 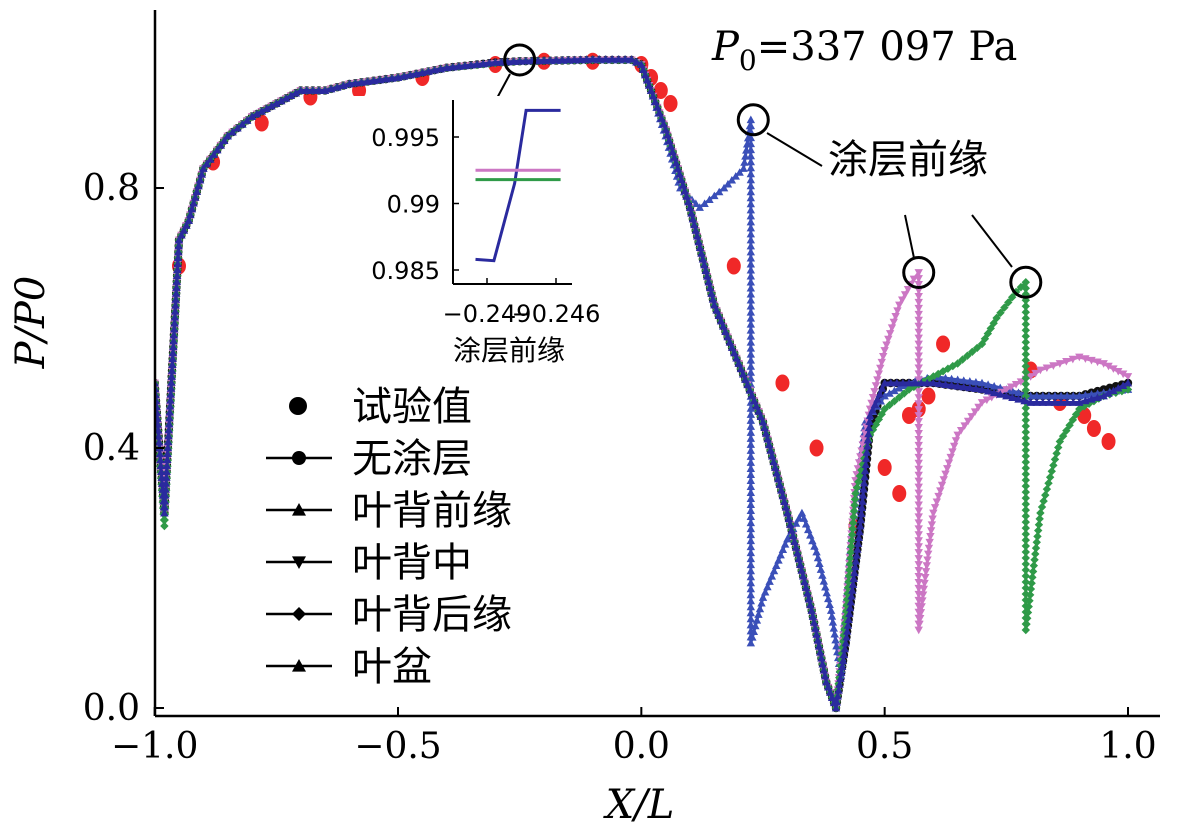 I want to click on legend-item: 叶背后缘, so click(x=389, y=615).